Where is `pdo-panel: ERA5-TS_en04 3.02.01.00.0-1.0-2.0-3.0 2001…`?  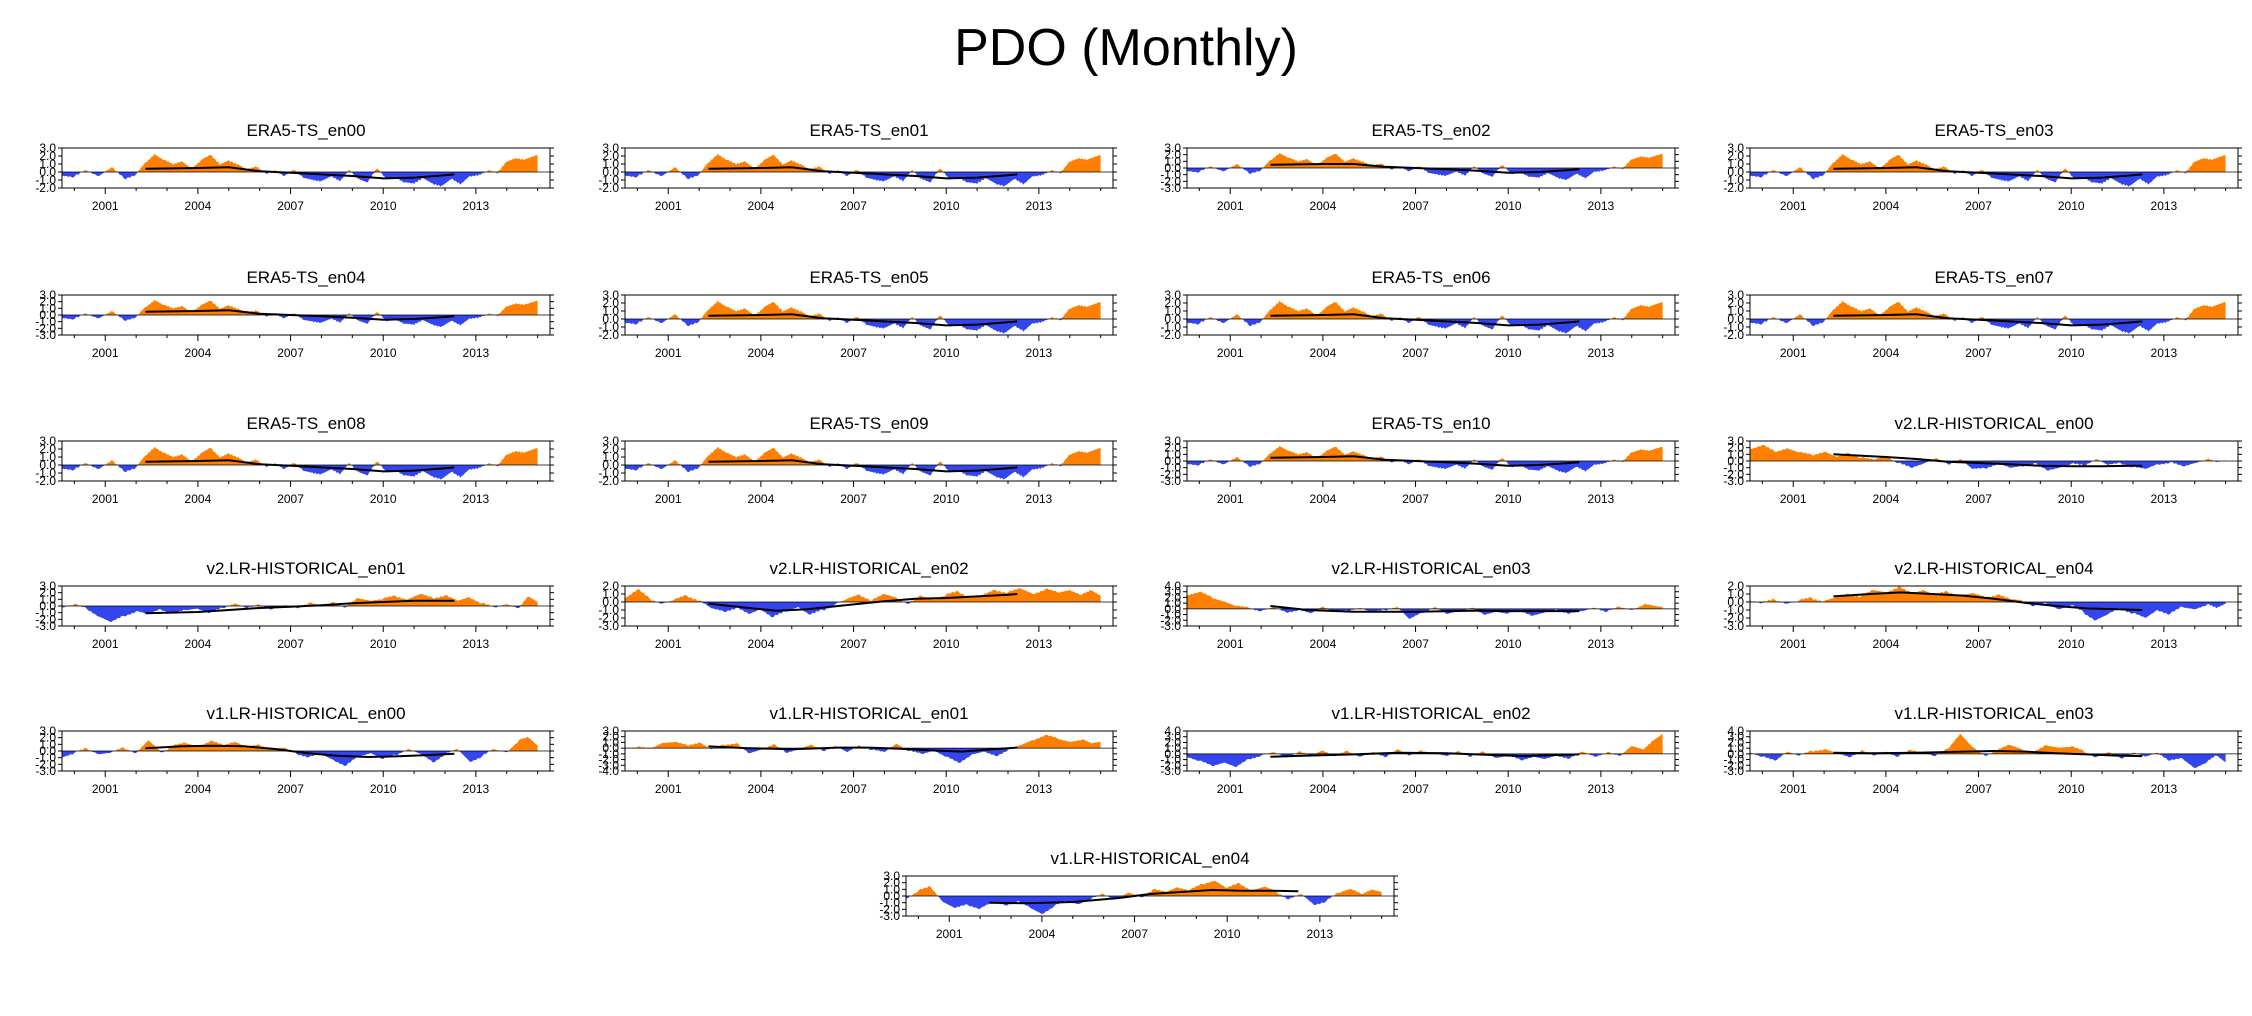
pdo-panel: ERA5-TS_en04 3.02.01.00.0-1.0-2.0-3.0 2001… is located at coordinates (294, 314).